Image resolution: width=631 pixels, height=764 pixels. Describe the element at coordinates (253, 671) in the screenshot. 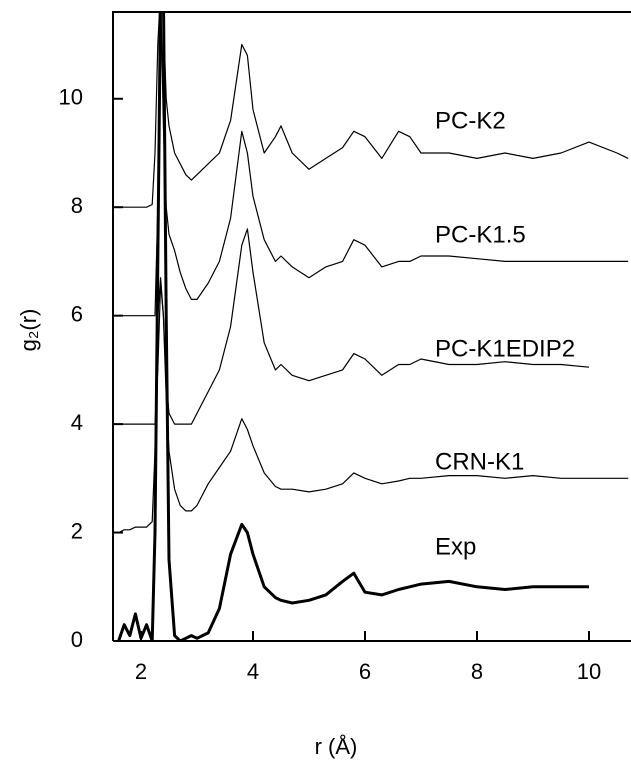

I see `x-tick-label: 4` at that location.